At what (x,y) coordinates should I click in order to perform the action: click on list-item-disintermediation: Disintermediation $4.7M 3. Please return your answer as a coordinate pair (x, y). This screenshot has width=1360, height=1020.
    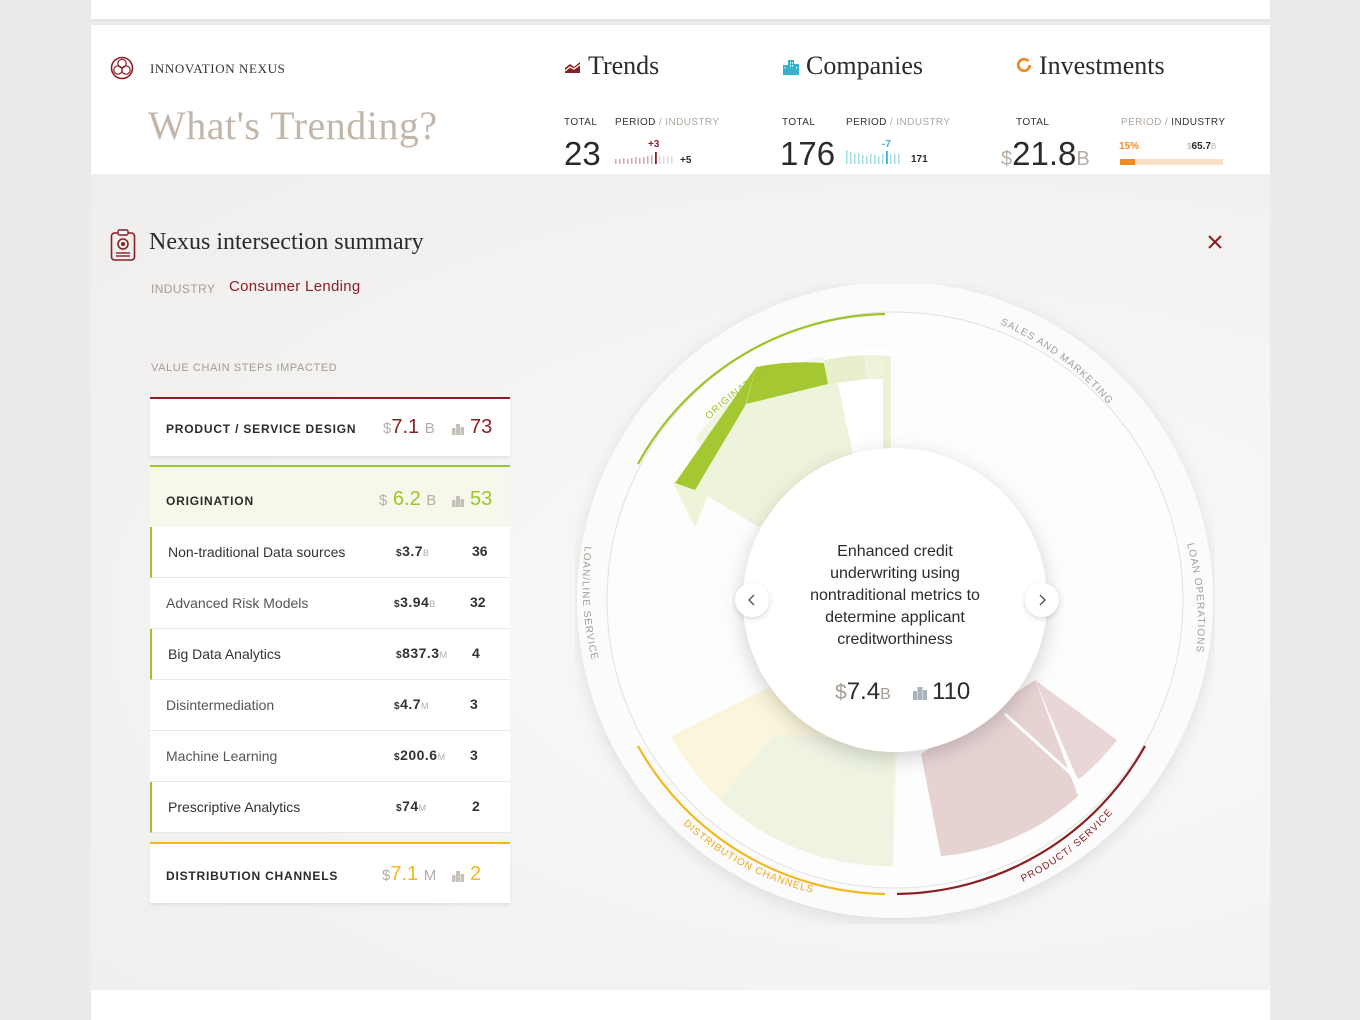
    Looking at the image, I should click on (330, 705).